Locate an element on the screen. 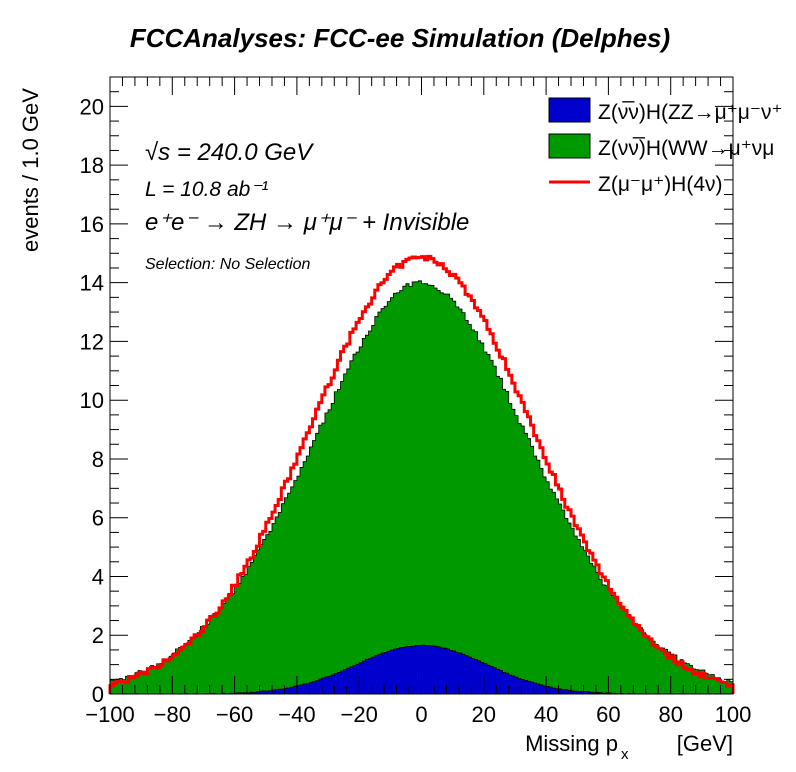 Image resolution: width=796 pixels, height=772 pixels. legend-label-signal: Z(μ⁻μ⁺)H(4ν) is located at coordinates (660, 184).